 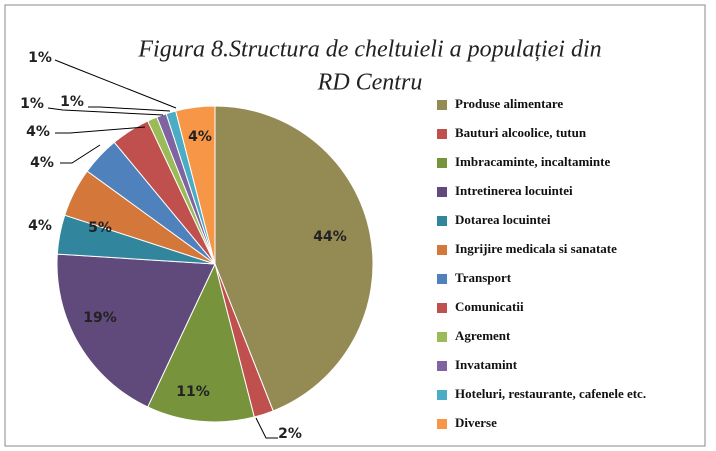 What do you see at coordinates (100, 318) in the screenshot?
I see `data-label: 19%` at bounding box center [100, 318].